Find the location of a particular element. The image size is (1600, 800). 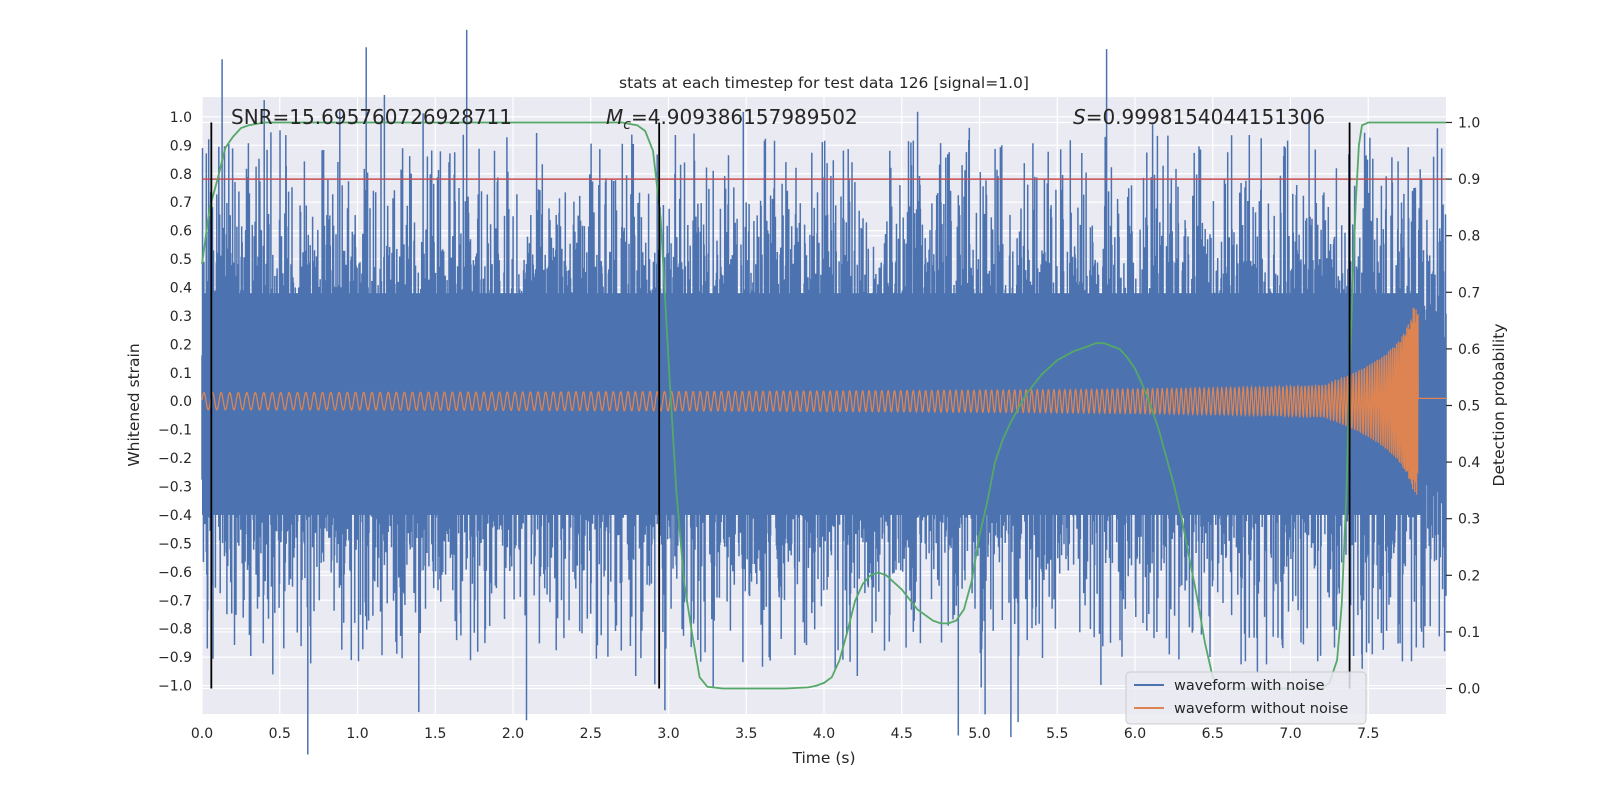

x-tick-label: 0.5 is located at coordinates (280, 734).